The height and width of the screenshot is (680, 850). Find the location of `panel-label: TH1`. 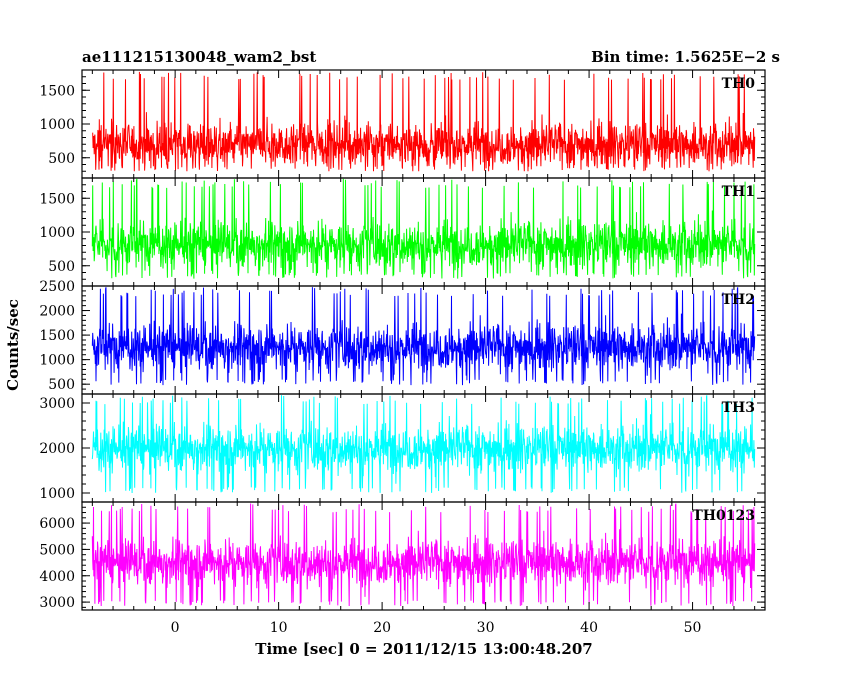

panel-label: TH1 is located at coordinates (738, 192).